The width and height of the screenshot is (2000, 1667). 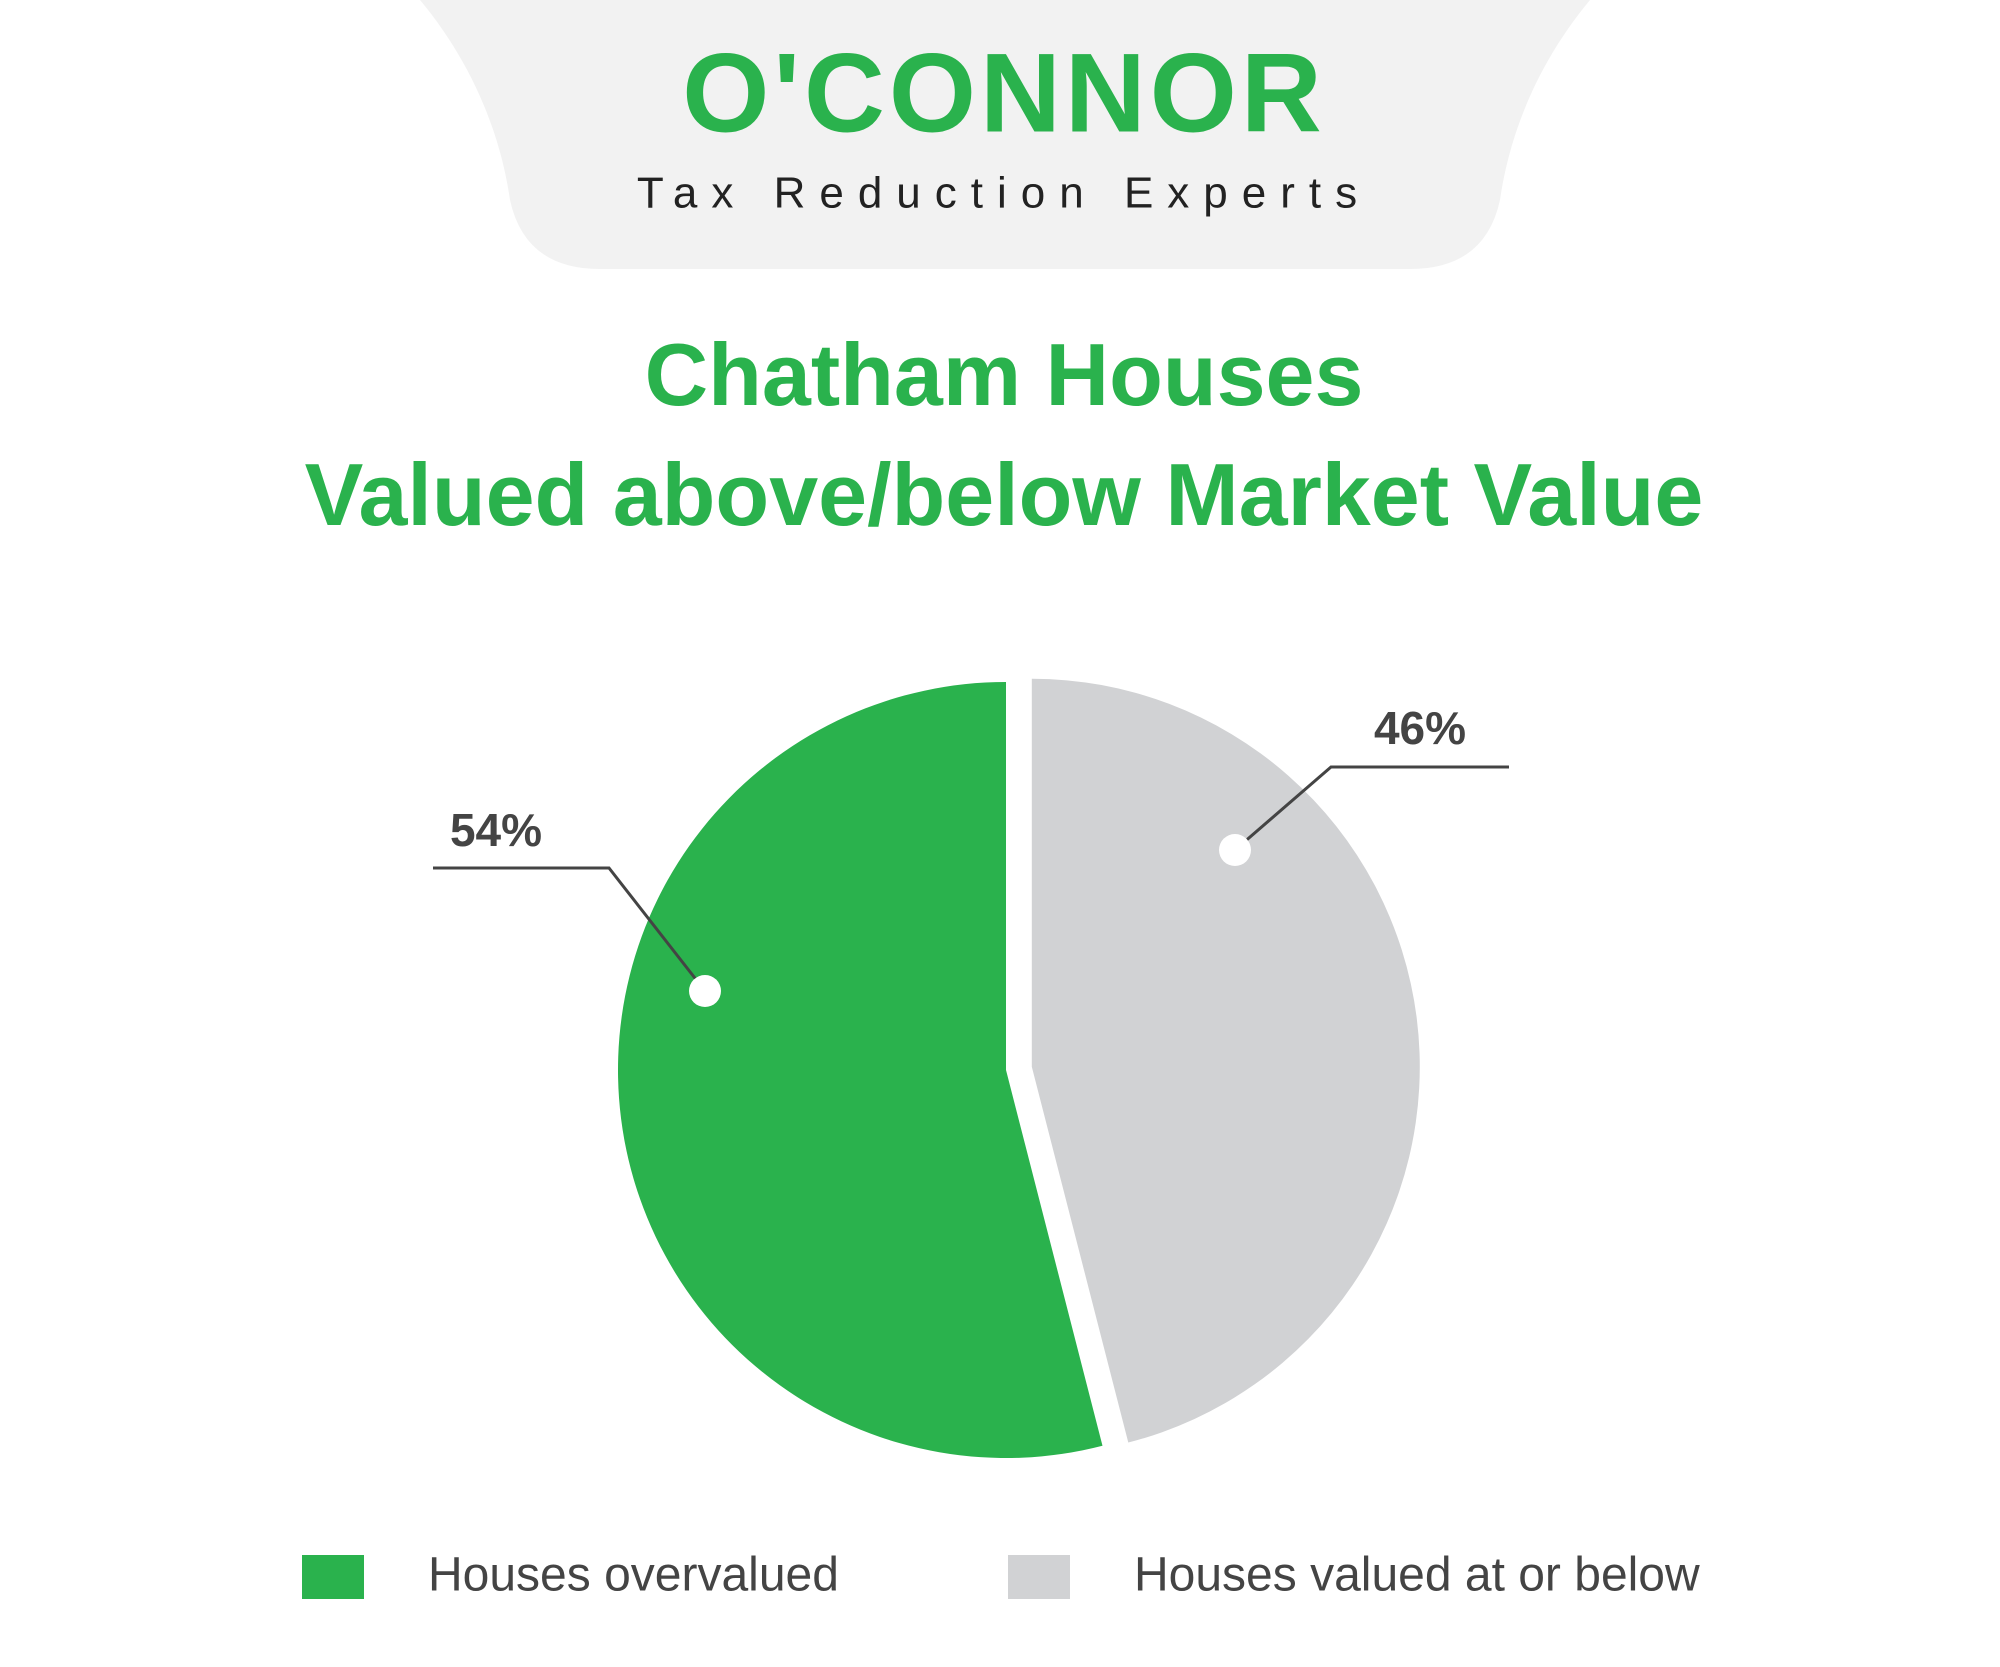 I want to click on header-panel, so click(x=1005, y=134).